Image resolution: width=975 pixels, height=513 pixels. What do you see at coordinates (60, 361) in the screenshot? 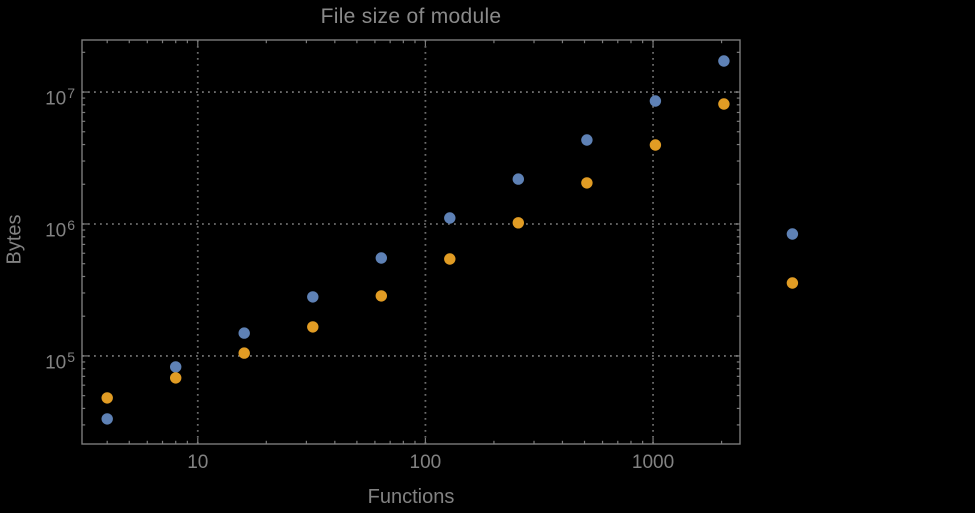
I see `y-tick-label-1e5: 10⁵` at bounding box center [60, 361].